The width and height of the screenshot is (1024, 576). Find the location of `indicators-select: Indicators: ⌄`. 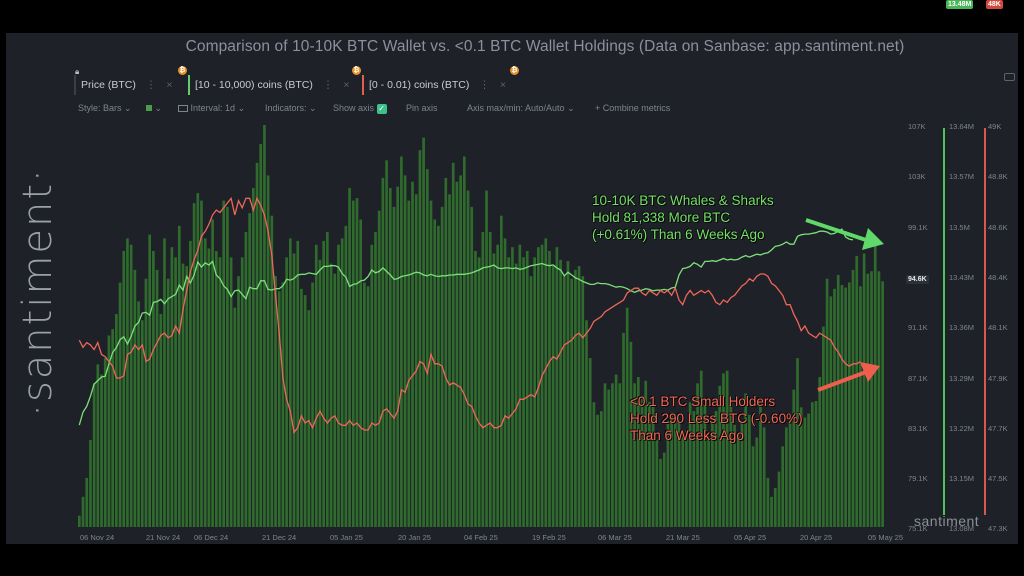

indicators-select: Indicators: ⌄ is located at coordinates (291, 108).